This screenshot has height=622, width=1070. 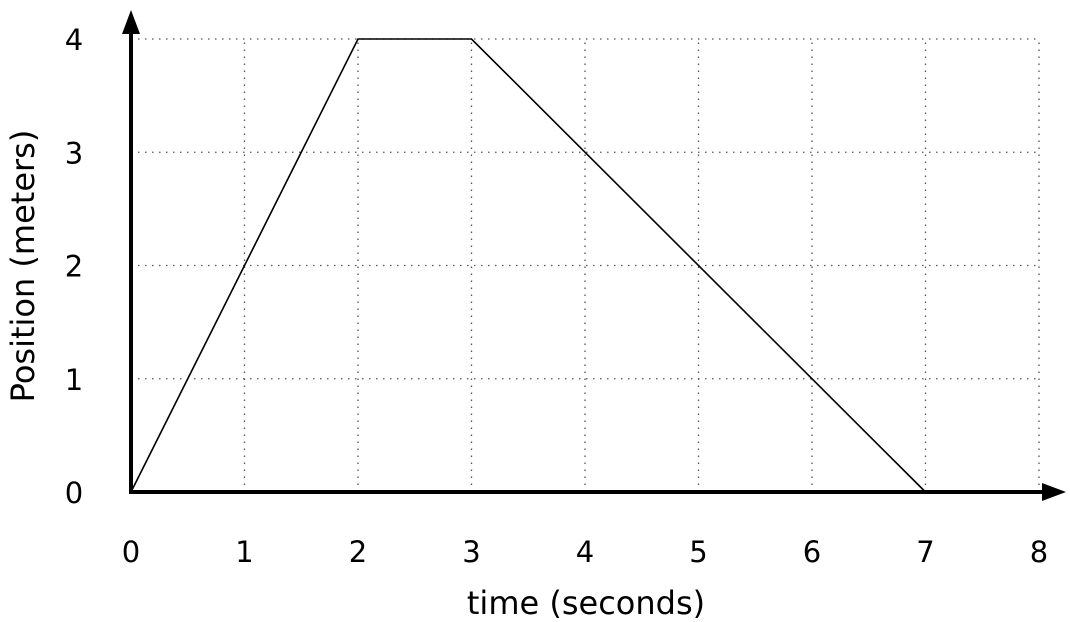 What do you see at coordinates (74, 267) in the screenshot?
I see `y-tick-label-2: 2` at bounding box center [74, 267].